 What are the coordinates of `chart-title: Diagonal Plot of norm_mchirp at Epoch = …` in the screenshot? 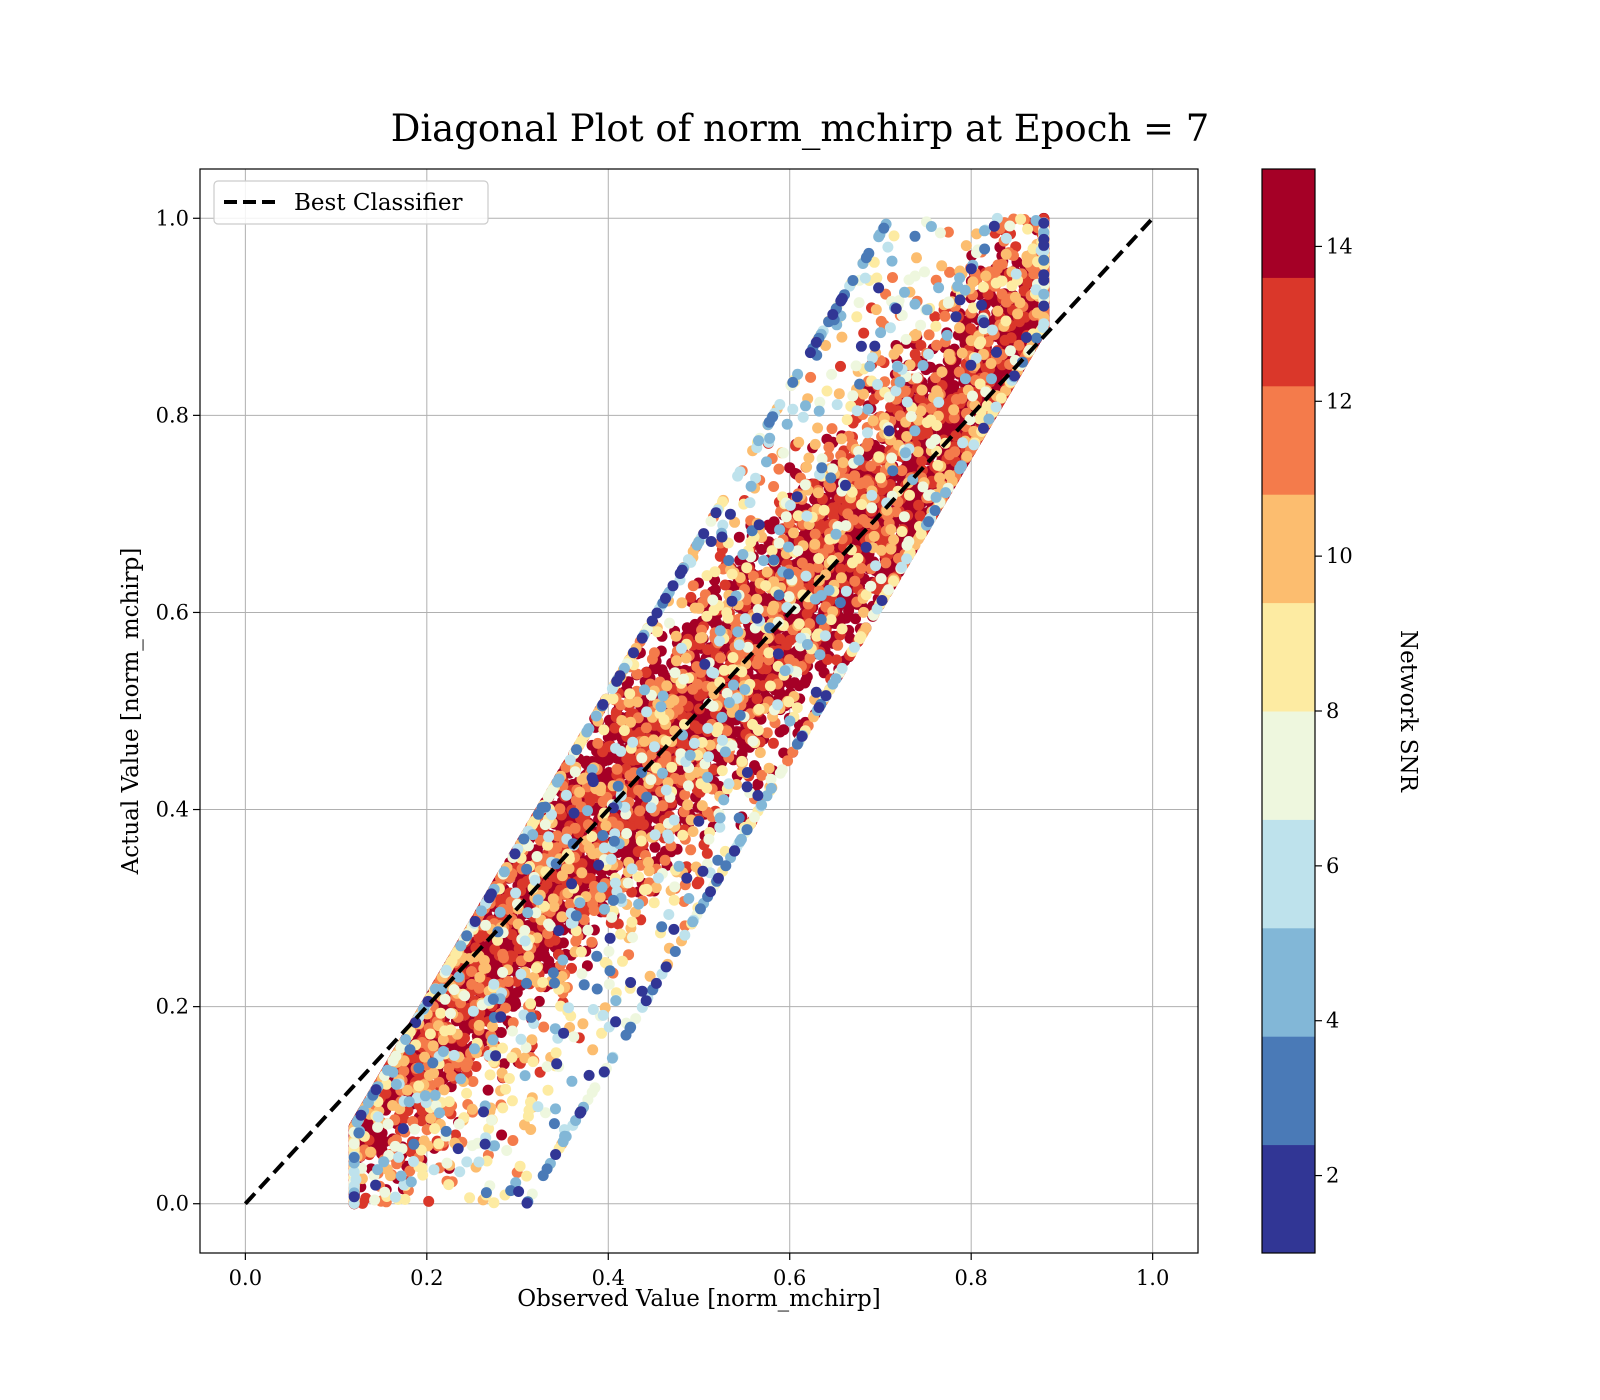 It's located at (800, 129).